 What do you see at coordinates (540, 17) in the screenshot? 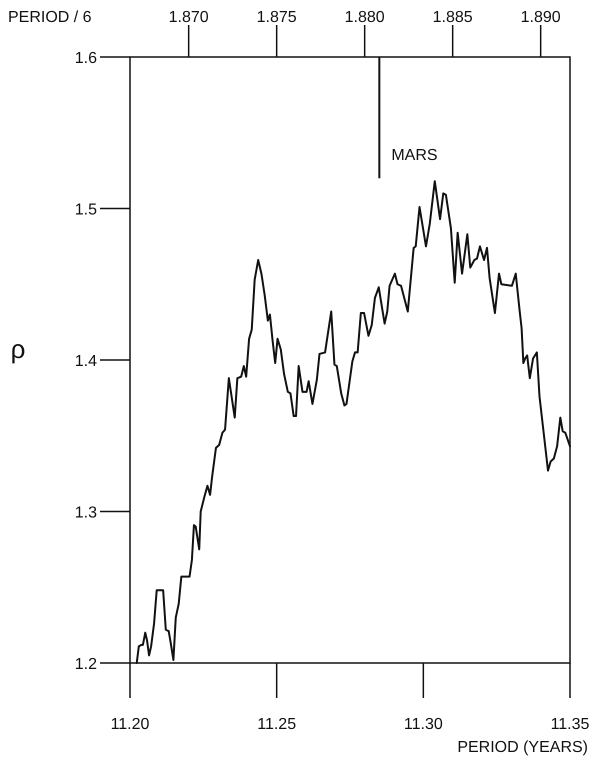
I see `x2-tick-label: 1.890` at bounding box center [540, 17].